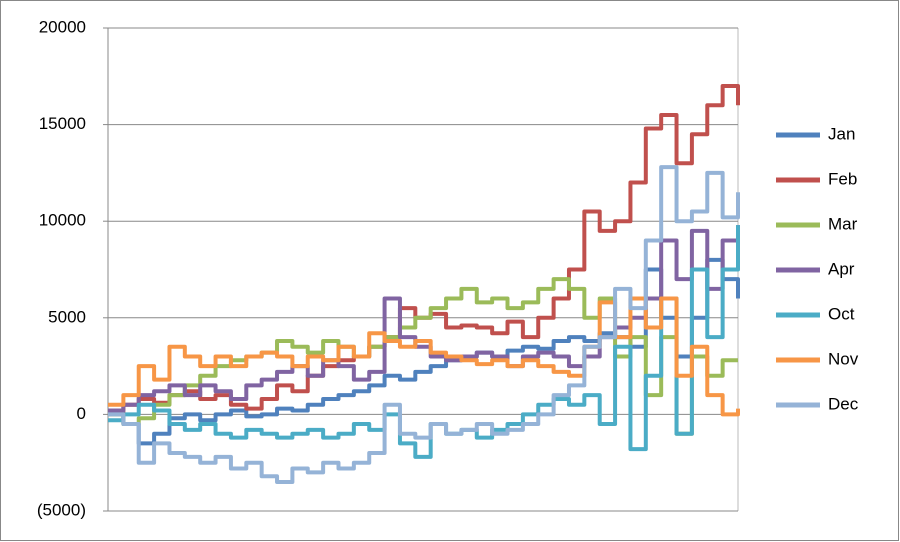 The width and height of the screenshot is (900, 542). I want to click on legend-label: Dec, so click(843, 403).